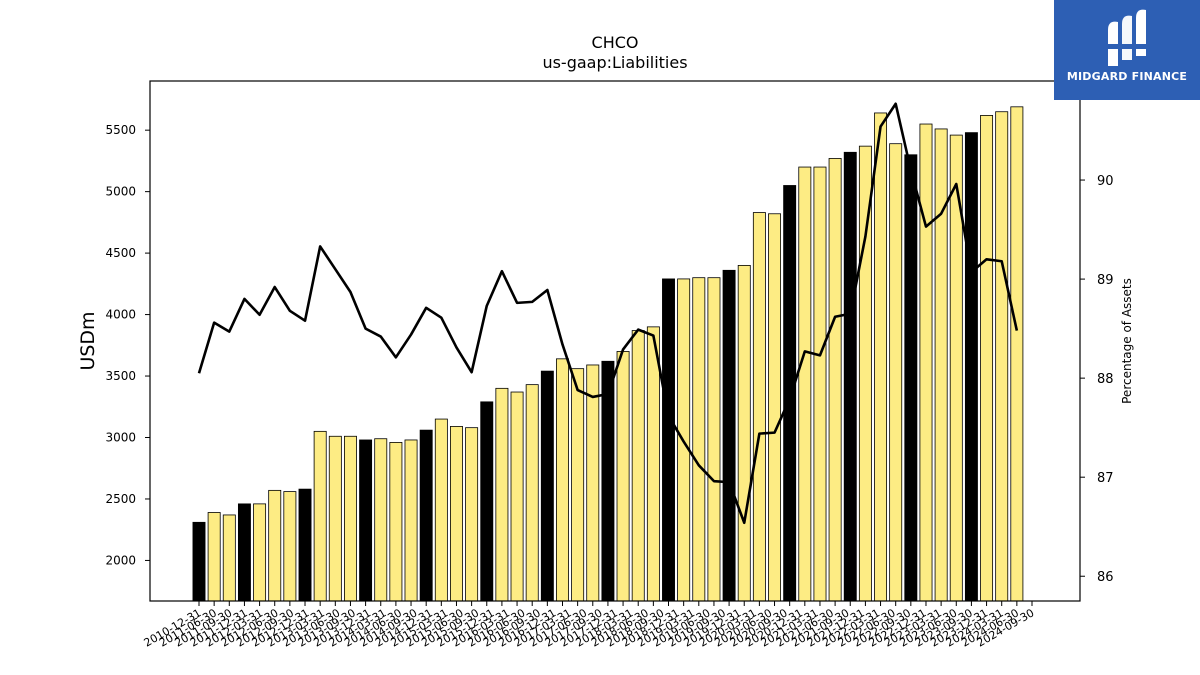 This screenshot has height=675, width=1200. Describe the element at coordinates (120, 130) in the screenshot. I see `y-tick-label: 5500` at that location.